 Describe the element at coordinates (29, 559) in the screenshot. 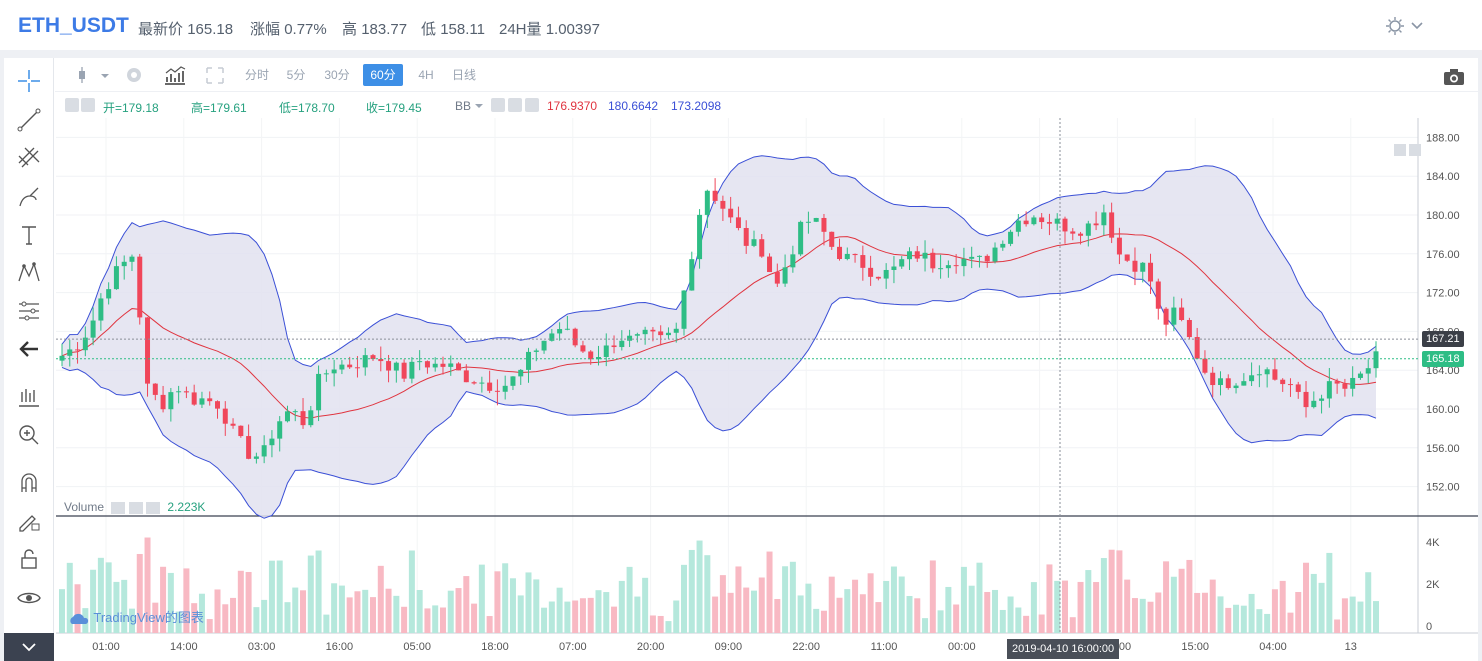

I see `lock-tool` at that location.